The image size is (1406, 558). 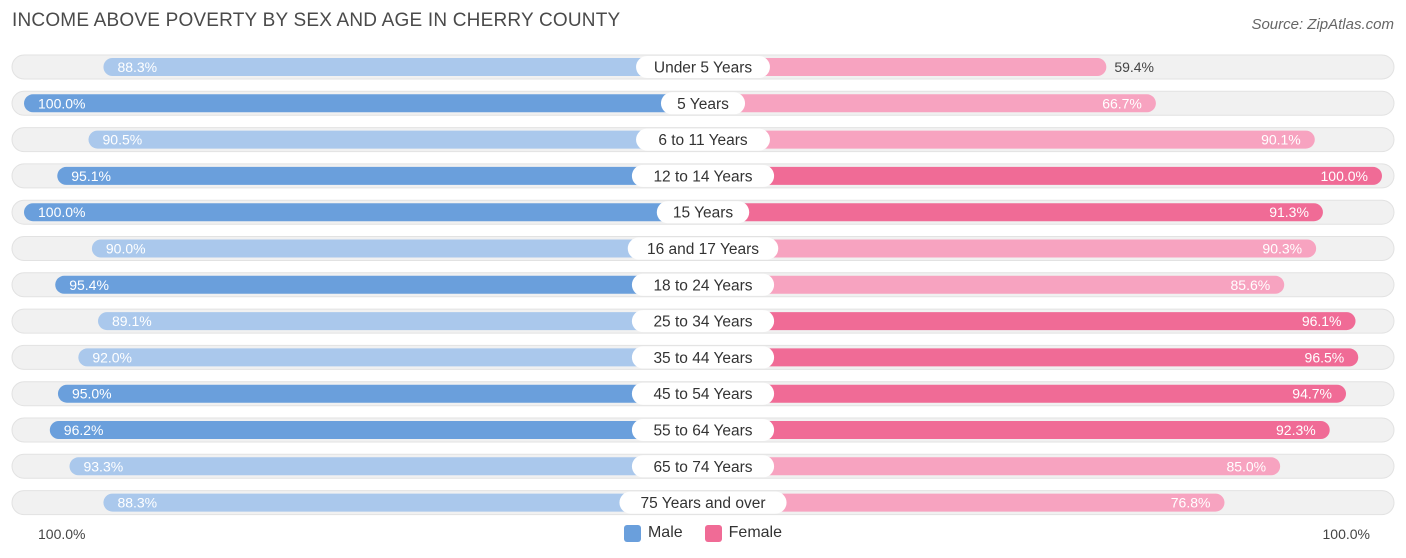 I want to click on data-label-female: 90.1%, so click(x=1281, y=140).